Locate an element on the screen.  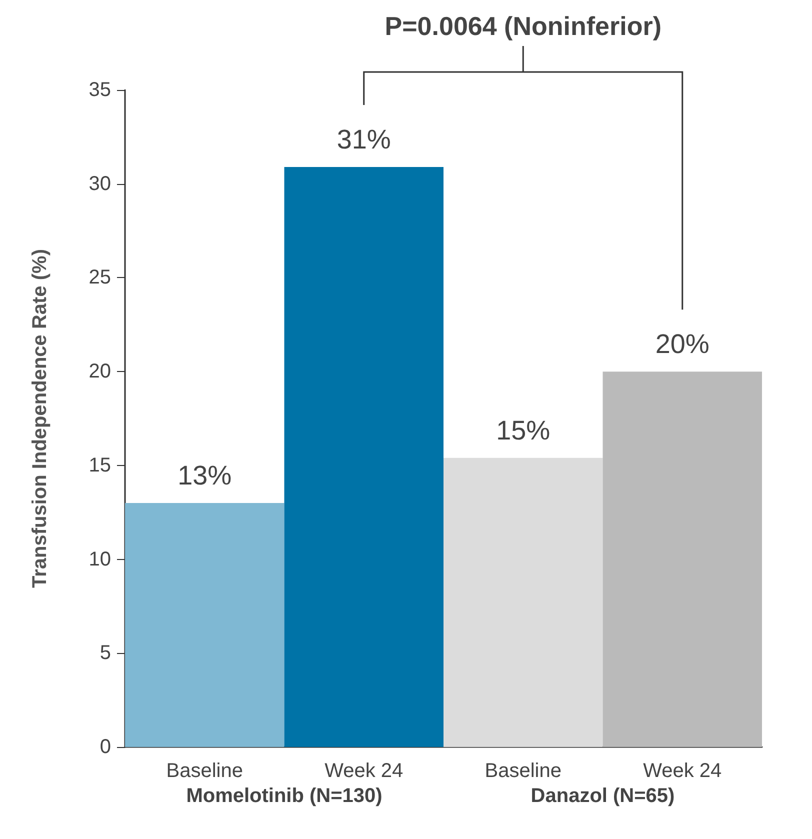
y-axis-title: Transfusion Independence Rate (%) is located at coordinates (40, 418).